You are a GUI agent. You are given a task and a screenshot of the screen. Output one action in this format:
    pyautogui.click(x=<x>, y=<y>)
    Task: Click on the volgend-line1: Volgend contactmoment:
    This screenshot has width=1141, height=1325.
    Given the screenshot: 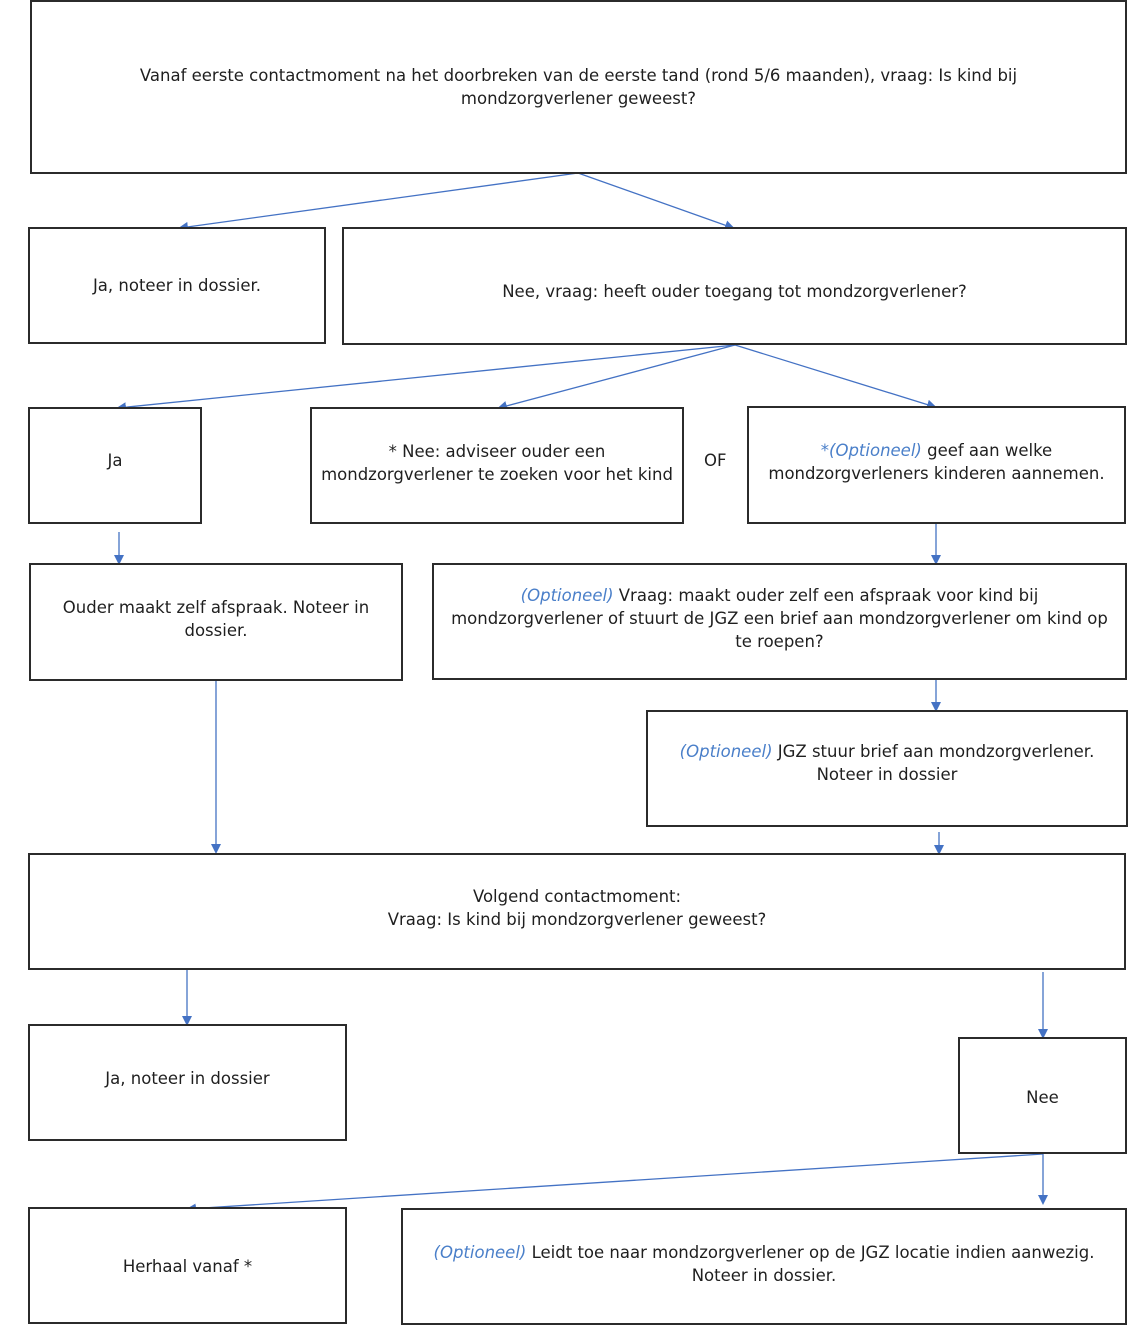 What is the action you would take?
    pyautogui.click(x=577, y=896)
    